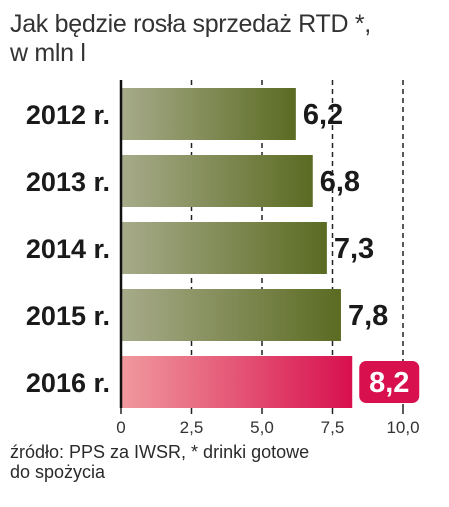  Describe the element at coordinates (48, 53) in the screenshot. I see `chart-title-line-2: w mln l` at that location.